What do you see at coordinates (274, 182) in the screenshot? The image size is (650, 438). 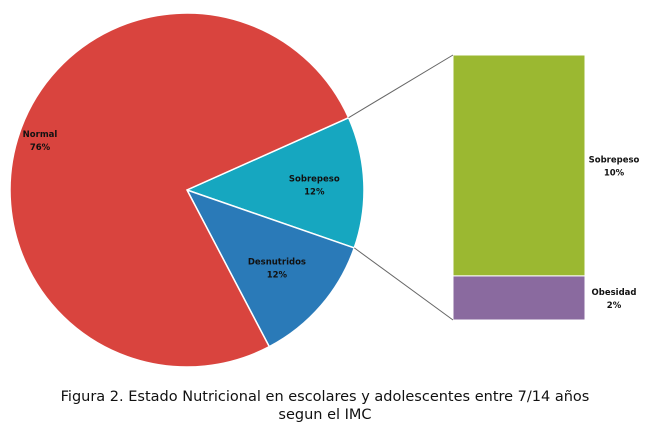 I see `pie-slice-sobrepeso` at bounding box center [274, 182].